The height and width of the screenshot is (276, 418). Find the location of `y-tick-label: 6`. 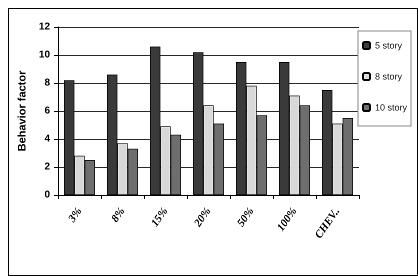

y-tick-label: 6 is located at coordinates (47, 111).